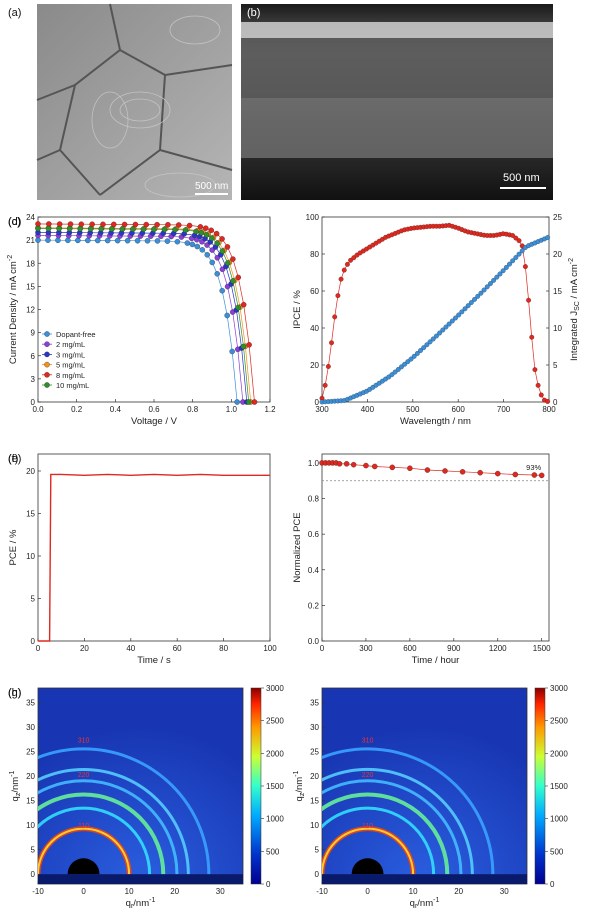  Describe the element at coordinates (30, 263) in the screenshot. I see `y-tick-label: 18` at that location.